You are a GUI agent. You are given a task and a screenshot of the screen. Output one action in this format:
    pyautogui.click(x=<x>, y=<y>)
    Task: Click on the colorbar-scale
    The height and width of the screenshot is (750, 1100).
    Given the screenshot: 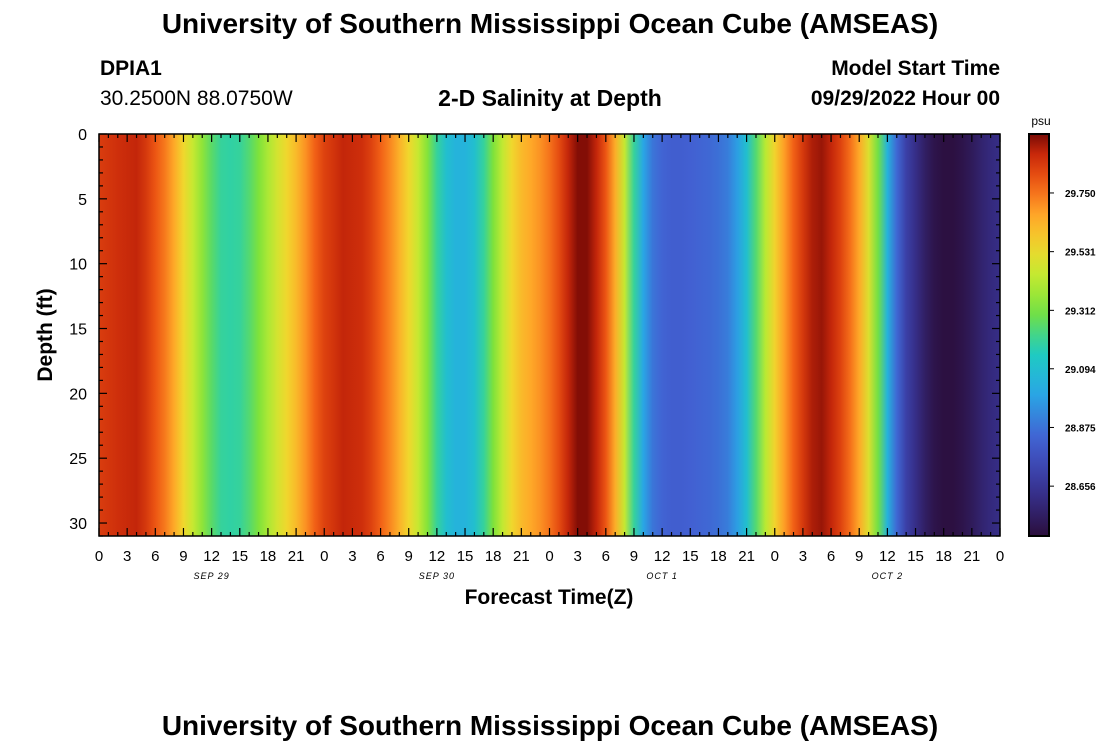 What is the action you would take?
    pyautogui.click(x=1039, y=335)
    